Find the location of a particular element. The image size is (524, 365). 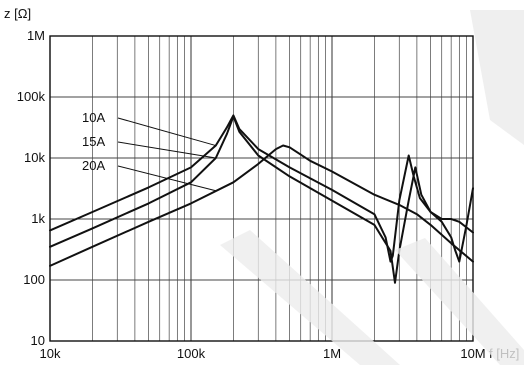

y-tick-label: 10 is located at coordinates (38, 340).